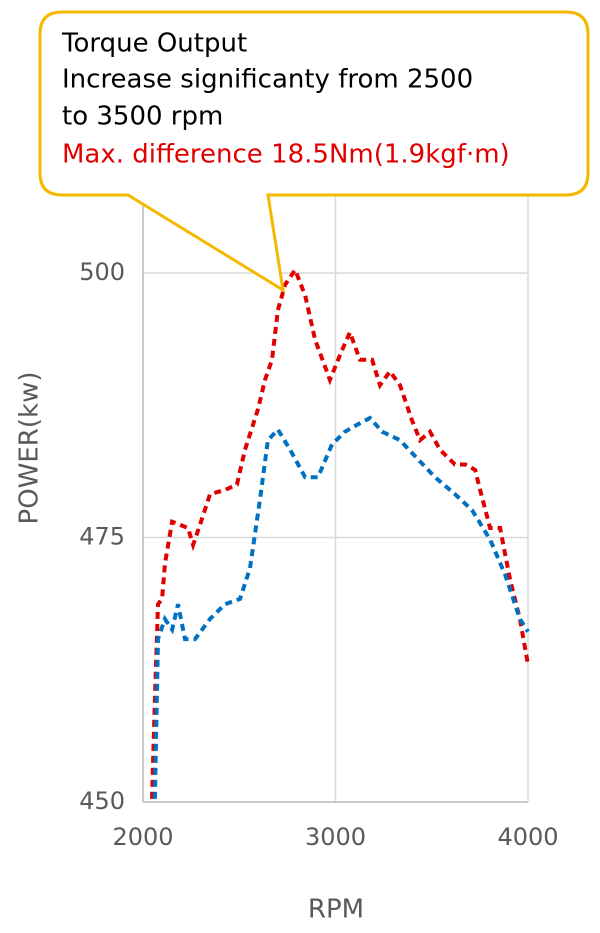  I want to click on x-axis-title: RPM, so click(336, 910).